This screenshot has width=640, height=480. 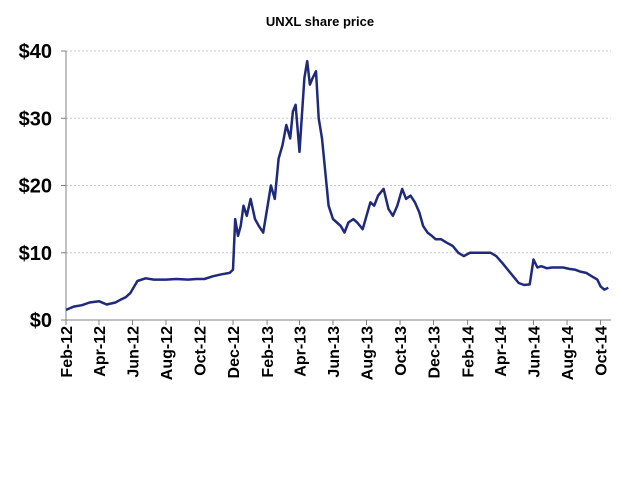 What do you see at coordinates (268, 352) in the screenshot?
I see `x-tick-label: Feb-13` at bounding box center [268, 352].